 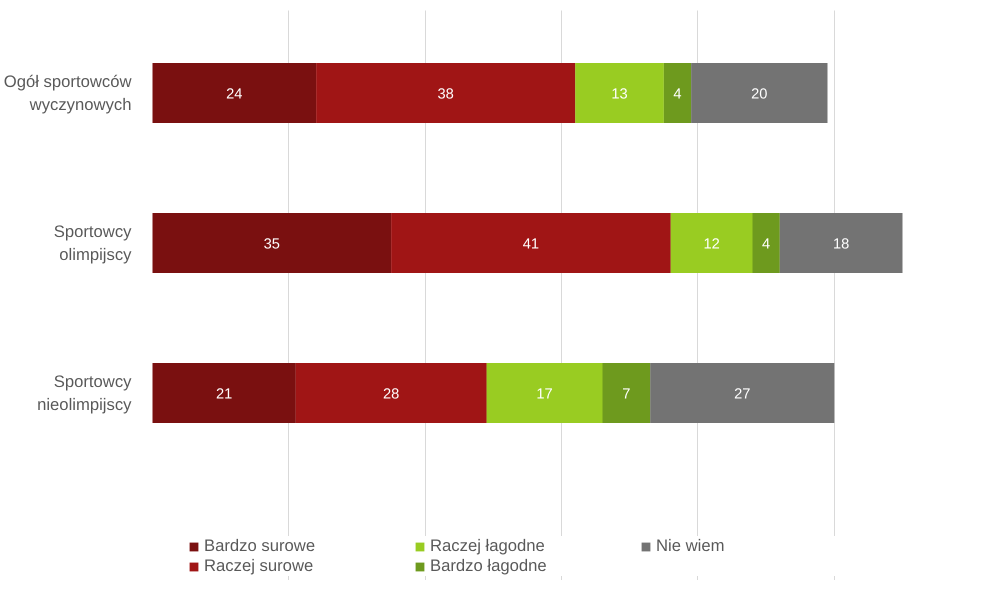 I want to click on legend-label: Raczej surowe, so click(x=259, y=566).